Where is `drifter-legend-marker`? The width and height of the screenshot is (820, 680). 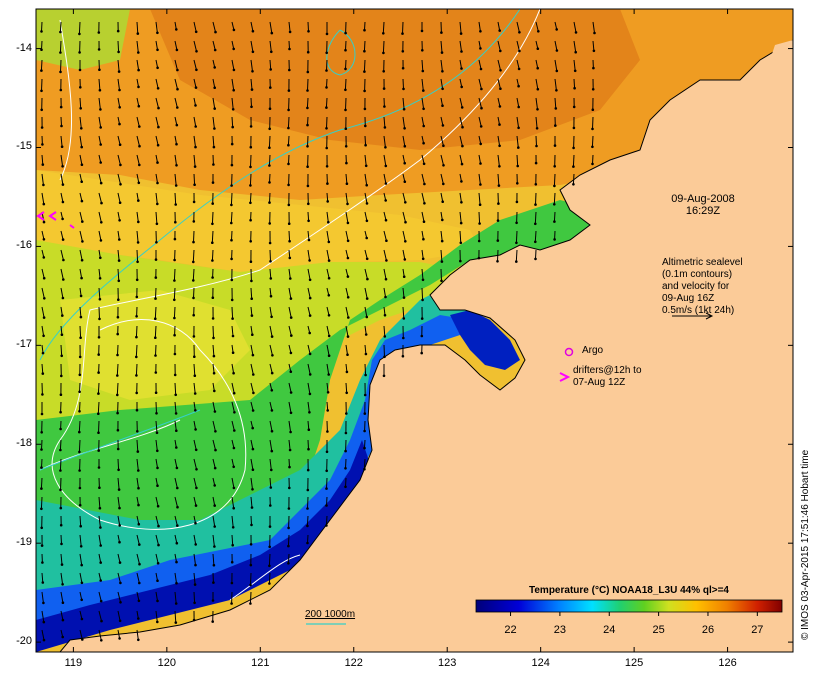 drifter-legend-marker is located at coordinates (565, 377).